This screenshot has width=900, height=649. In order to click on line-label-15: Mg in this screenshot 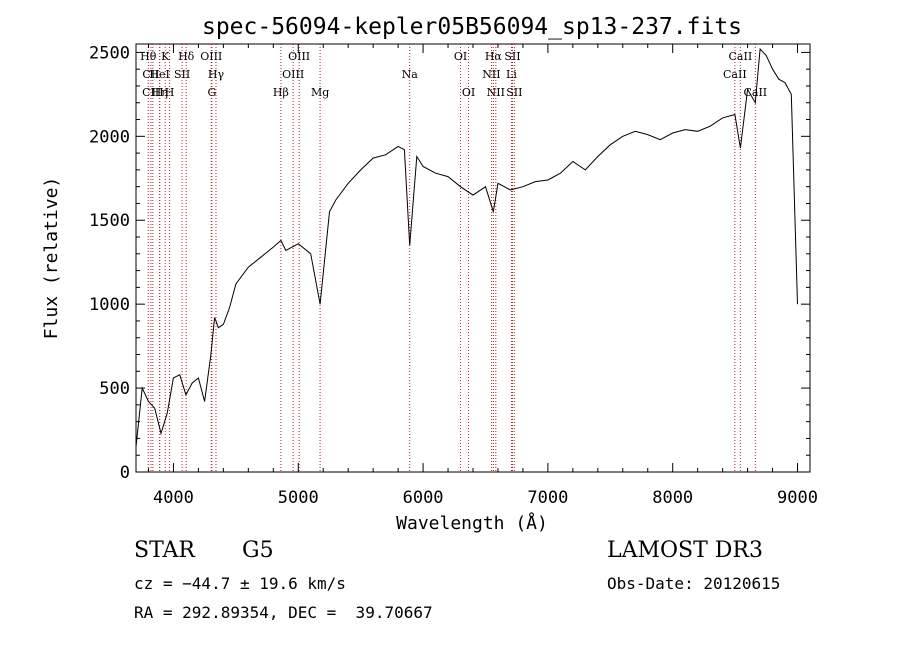, I will do `click(320, 92)`.